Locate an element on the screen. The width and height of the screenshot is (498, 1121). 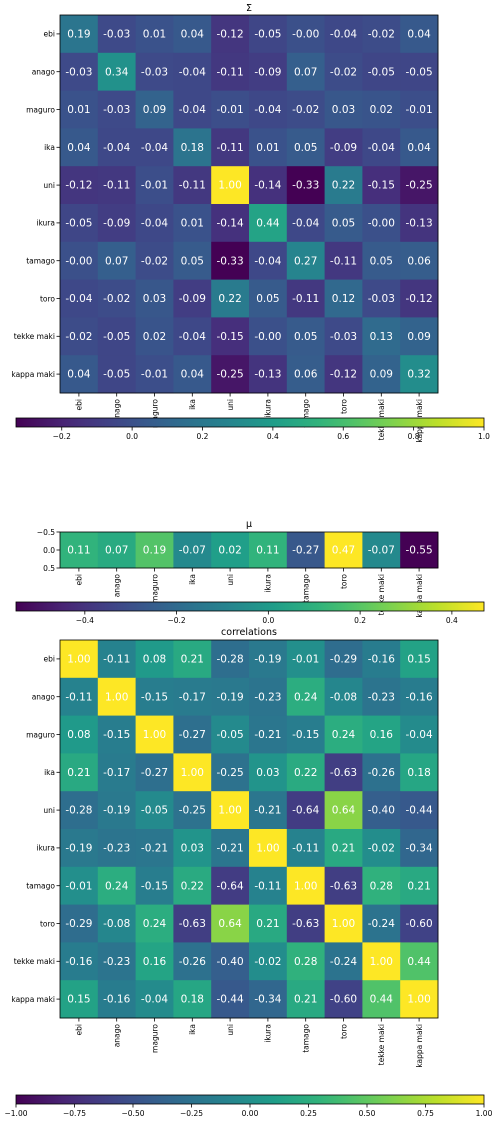
cell-value-label: 0.44 is located at coordinates (382, 1000).